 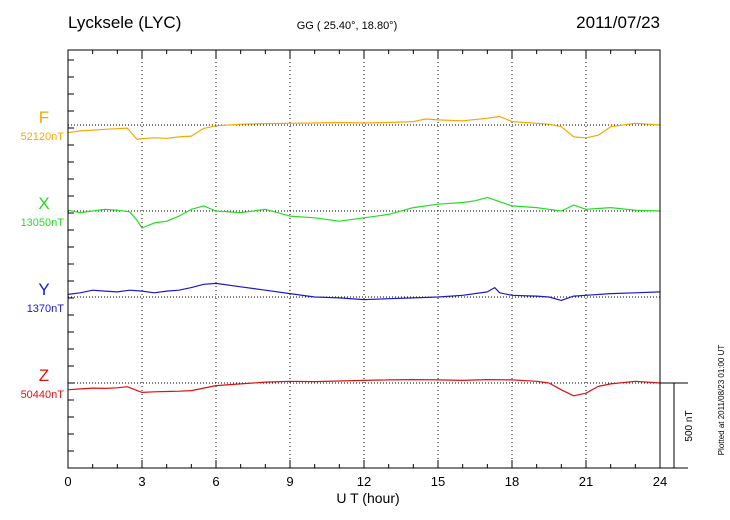 I want to click on baseline-value-z: 50440nT, so click(x=43, y=395).